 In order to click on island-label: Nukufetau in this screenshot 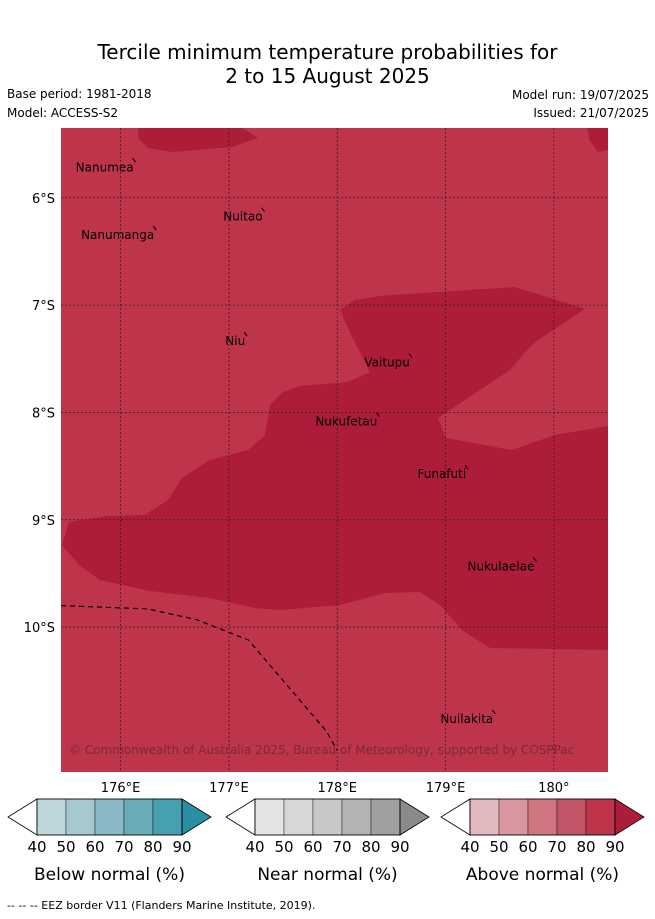, I will do `click(346, 422)`.